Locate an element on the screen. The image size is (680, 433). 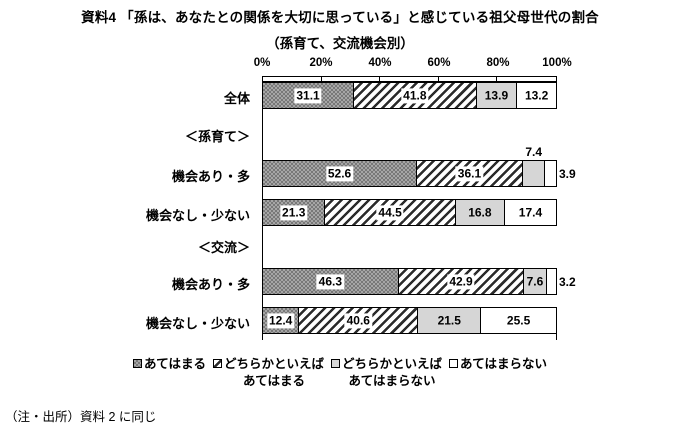
value-label-right: 3.2 is located at coordinates (567, 281).